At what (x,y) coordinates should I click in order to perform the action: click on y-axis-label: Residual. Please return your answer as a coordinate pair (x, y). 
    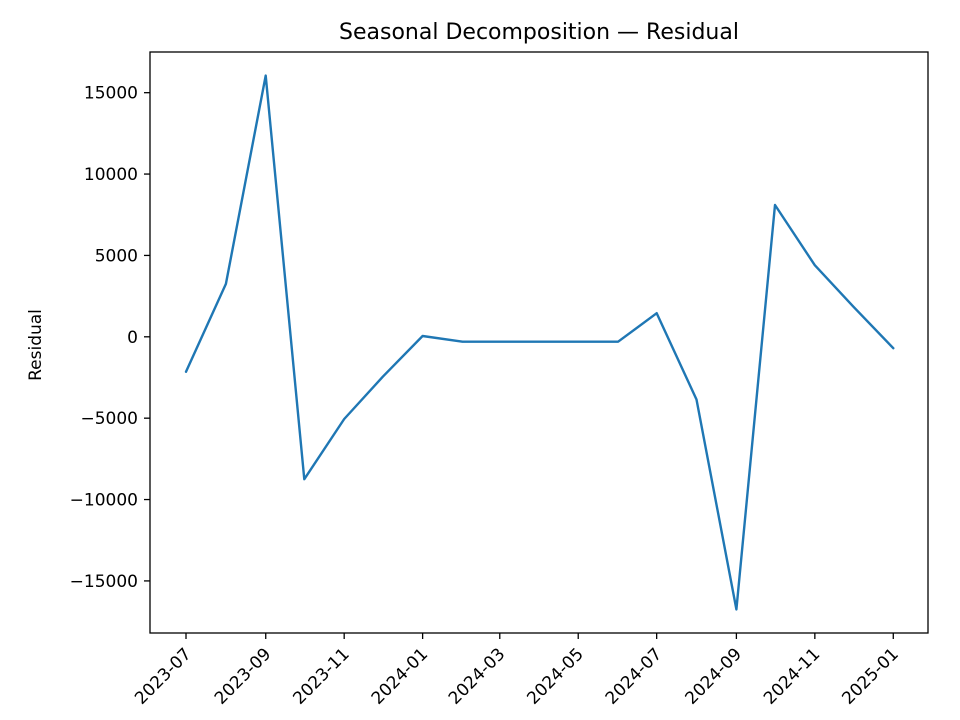
    Looking at the image, I should click on (36, 345).